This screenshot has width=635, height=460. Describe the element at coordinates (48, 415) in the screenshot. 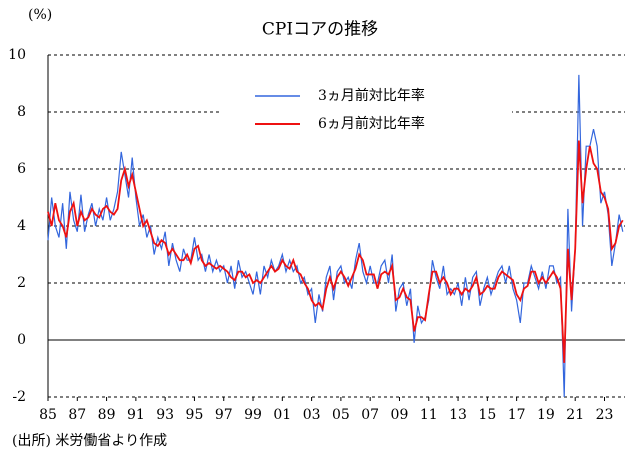

I see `x-tick-label: 85` at that location.